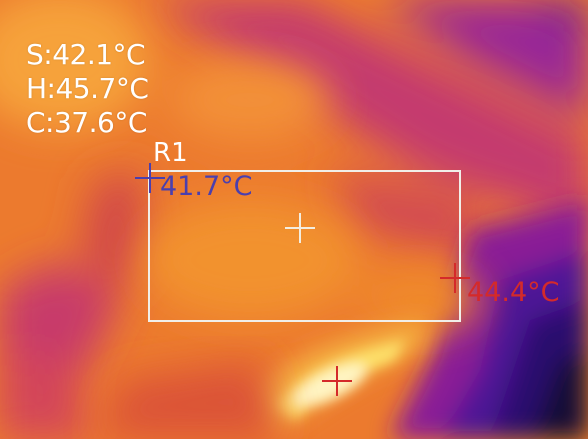 The image size is (588, 439). I want to click on temperature-readout: S:42.1°C H:45.7°C C:37.6°C, so click(87, 89).